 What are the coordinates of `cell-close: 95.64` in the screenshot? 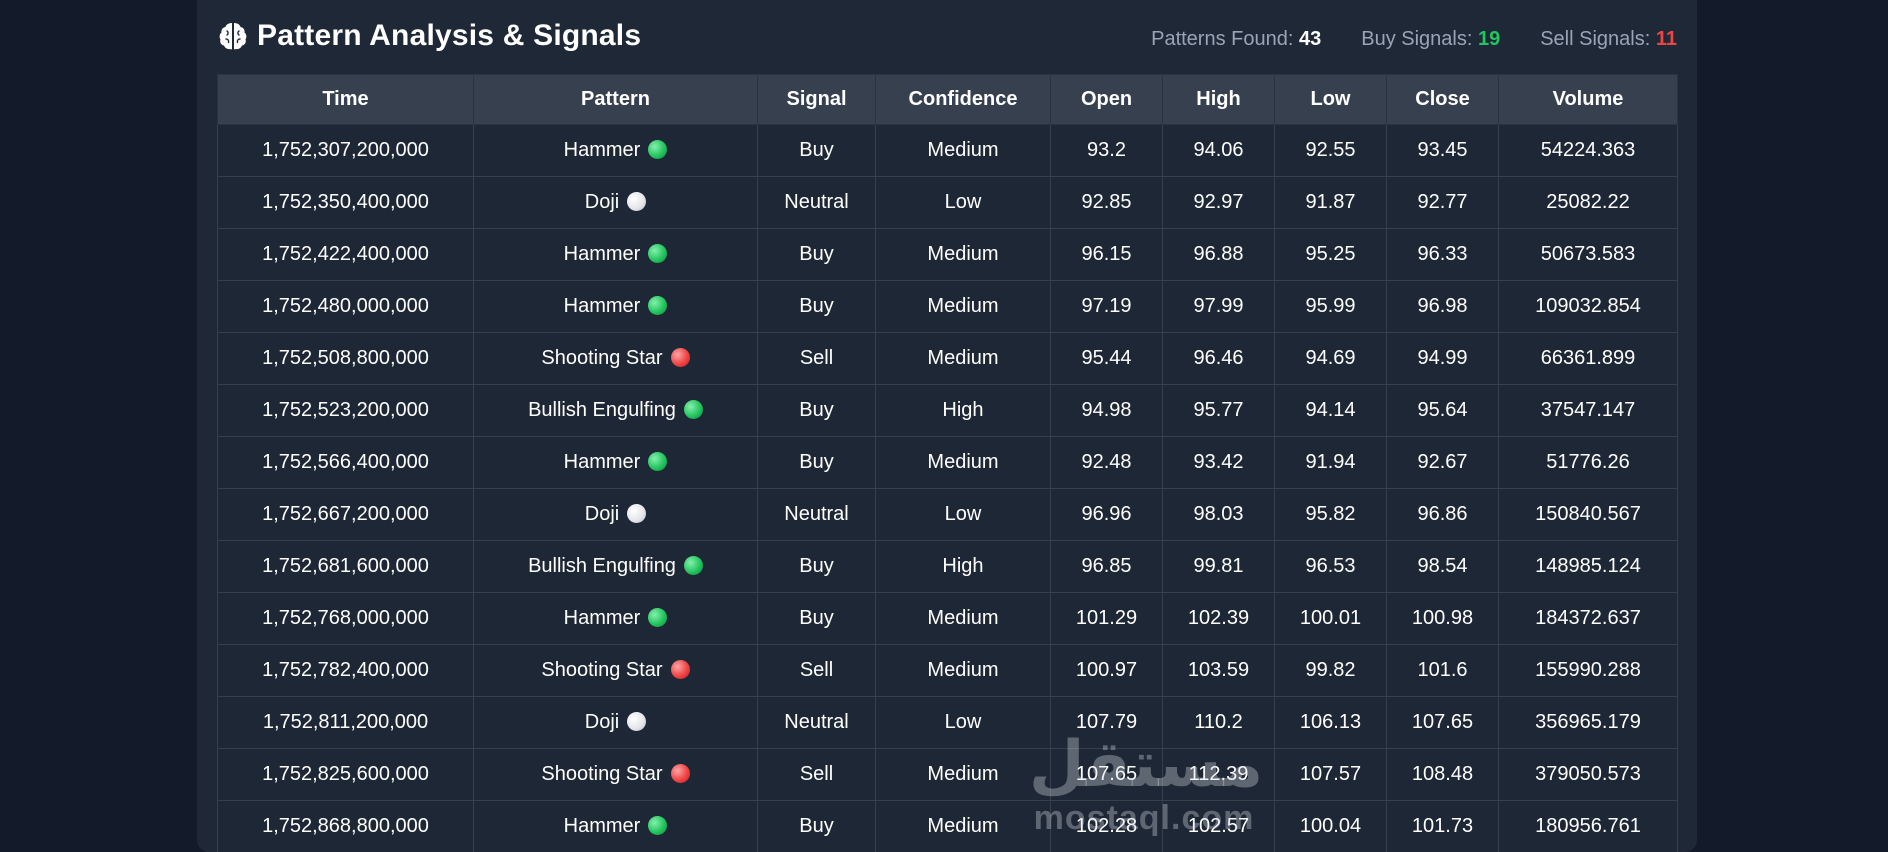 It's located at (1442, 410).